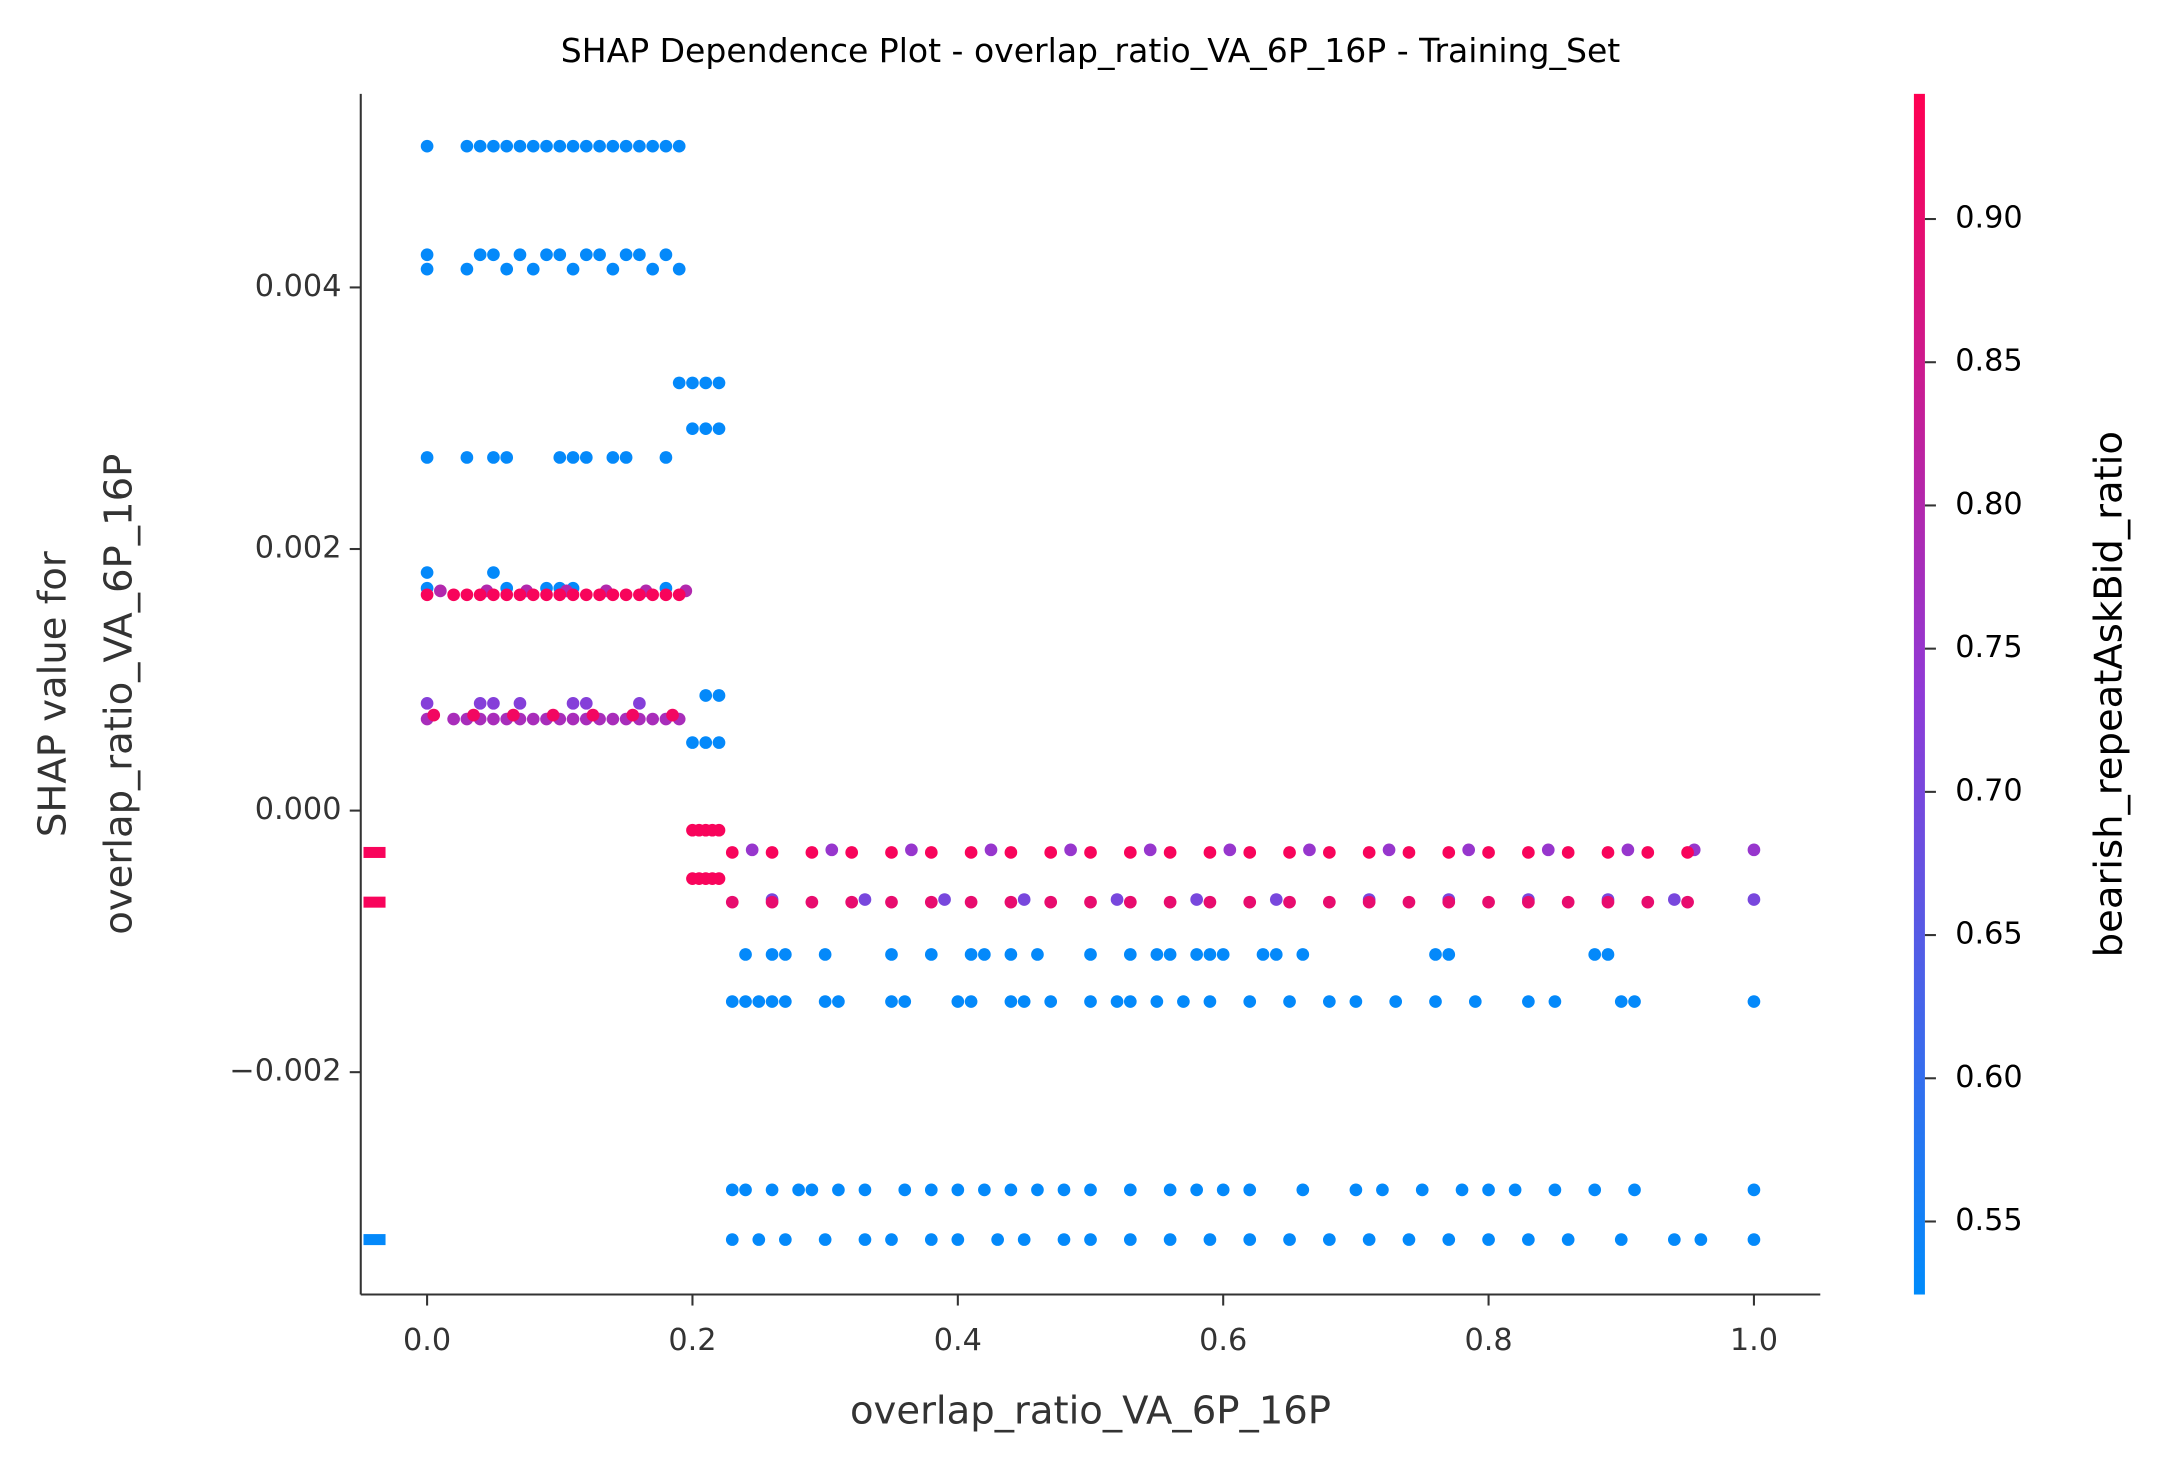 This screenshot has width=2159, height=1471. I want to click on y-tick-label: −0.002, so click(285, 1071).